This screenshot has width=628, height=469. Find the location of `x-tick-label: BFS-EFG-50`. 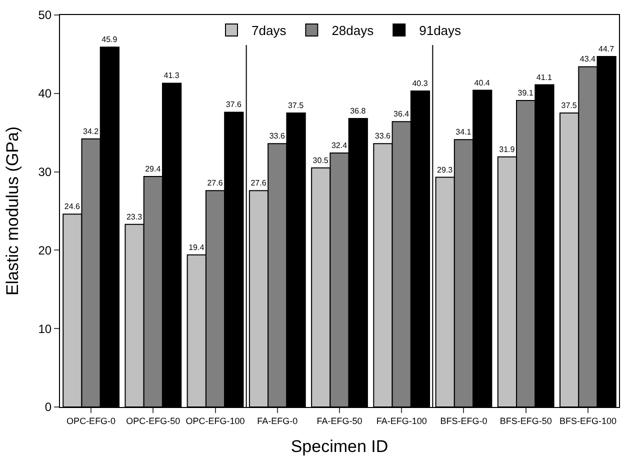

x-tick-label: BFS-EFG-50 is located at coordinates (526, 421).